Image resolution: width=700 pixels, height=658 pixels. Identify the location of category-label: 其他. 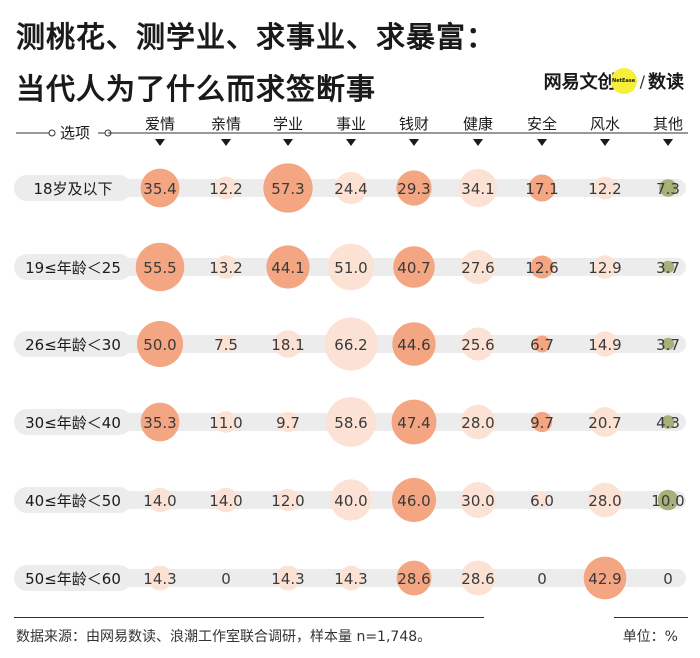
(668, 124).